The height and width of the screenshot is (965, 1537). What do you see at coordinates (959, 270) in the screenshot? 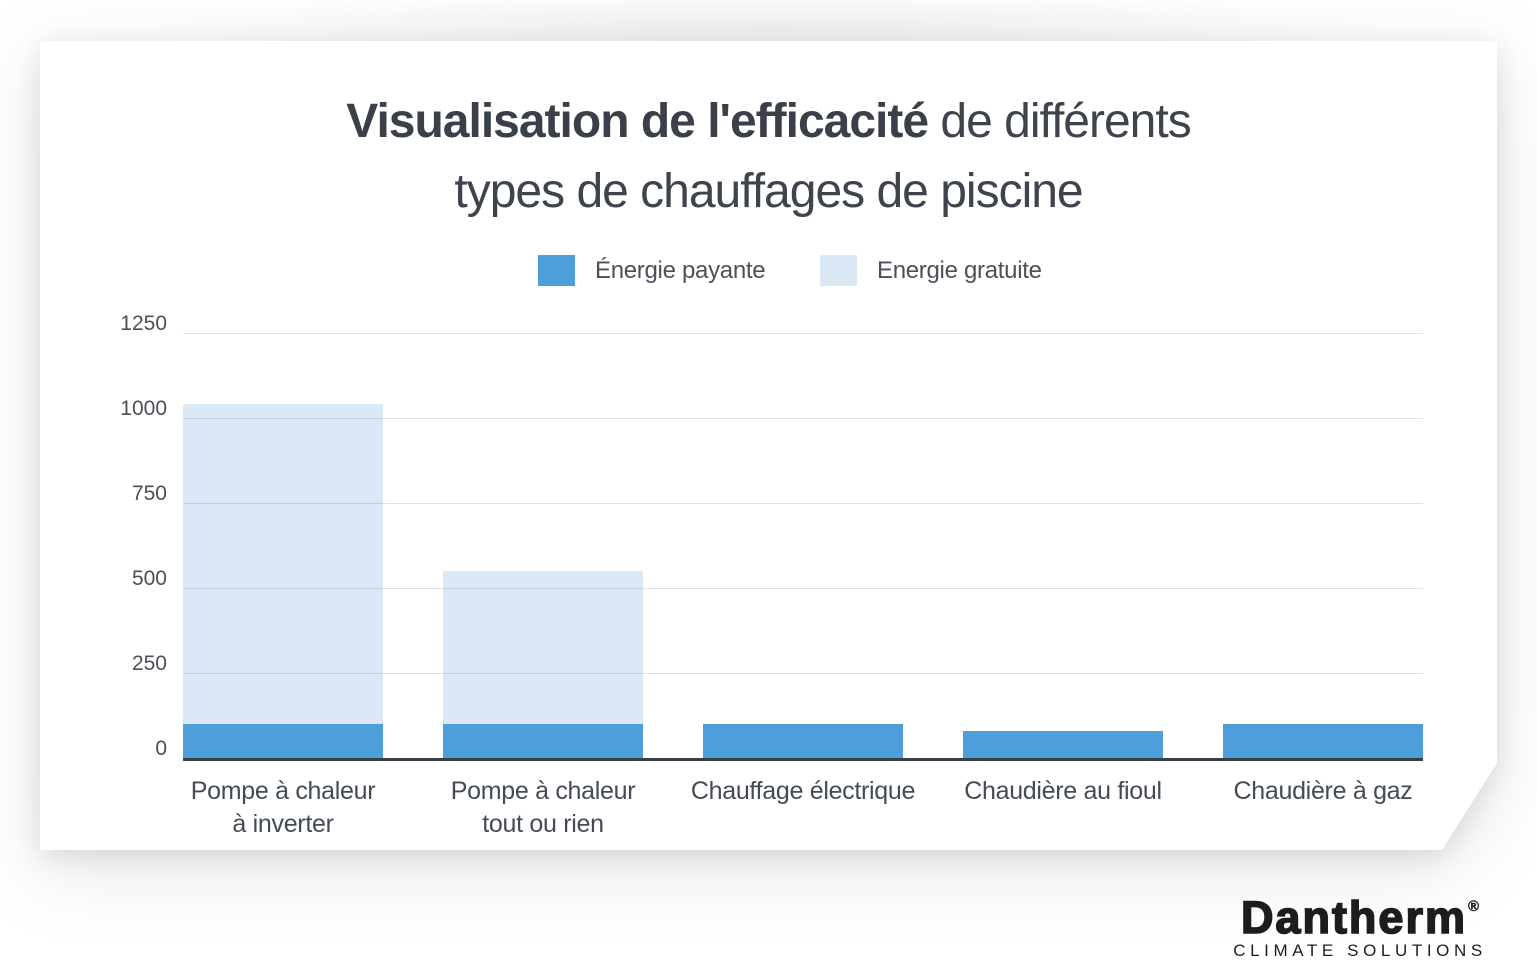
I see `legend-label-free: Energie gratuite` at bounding box center [959, 270].